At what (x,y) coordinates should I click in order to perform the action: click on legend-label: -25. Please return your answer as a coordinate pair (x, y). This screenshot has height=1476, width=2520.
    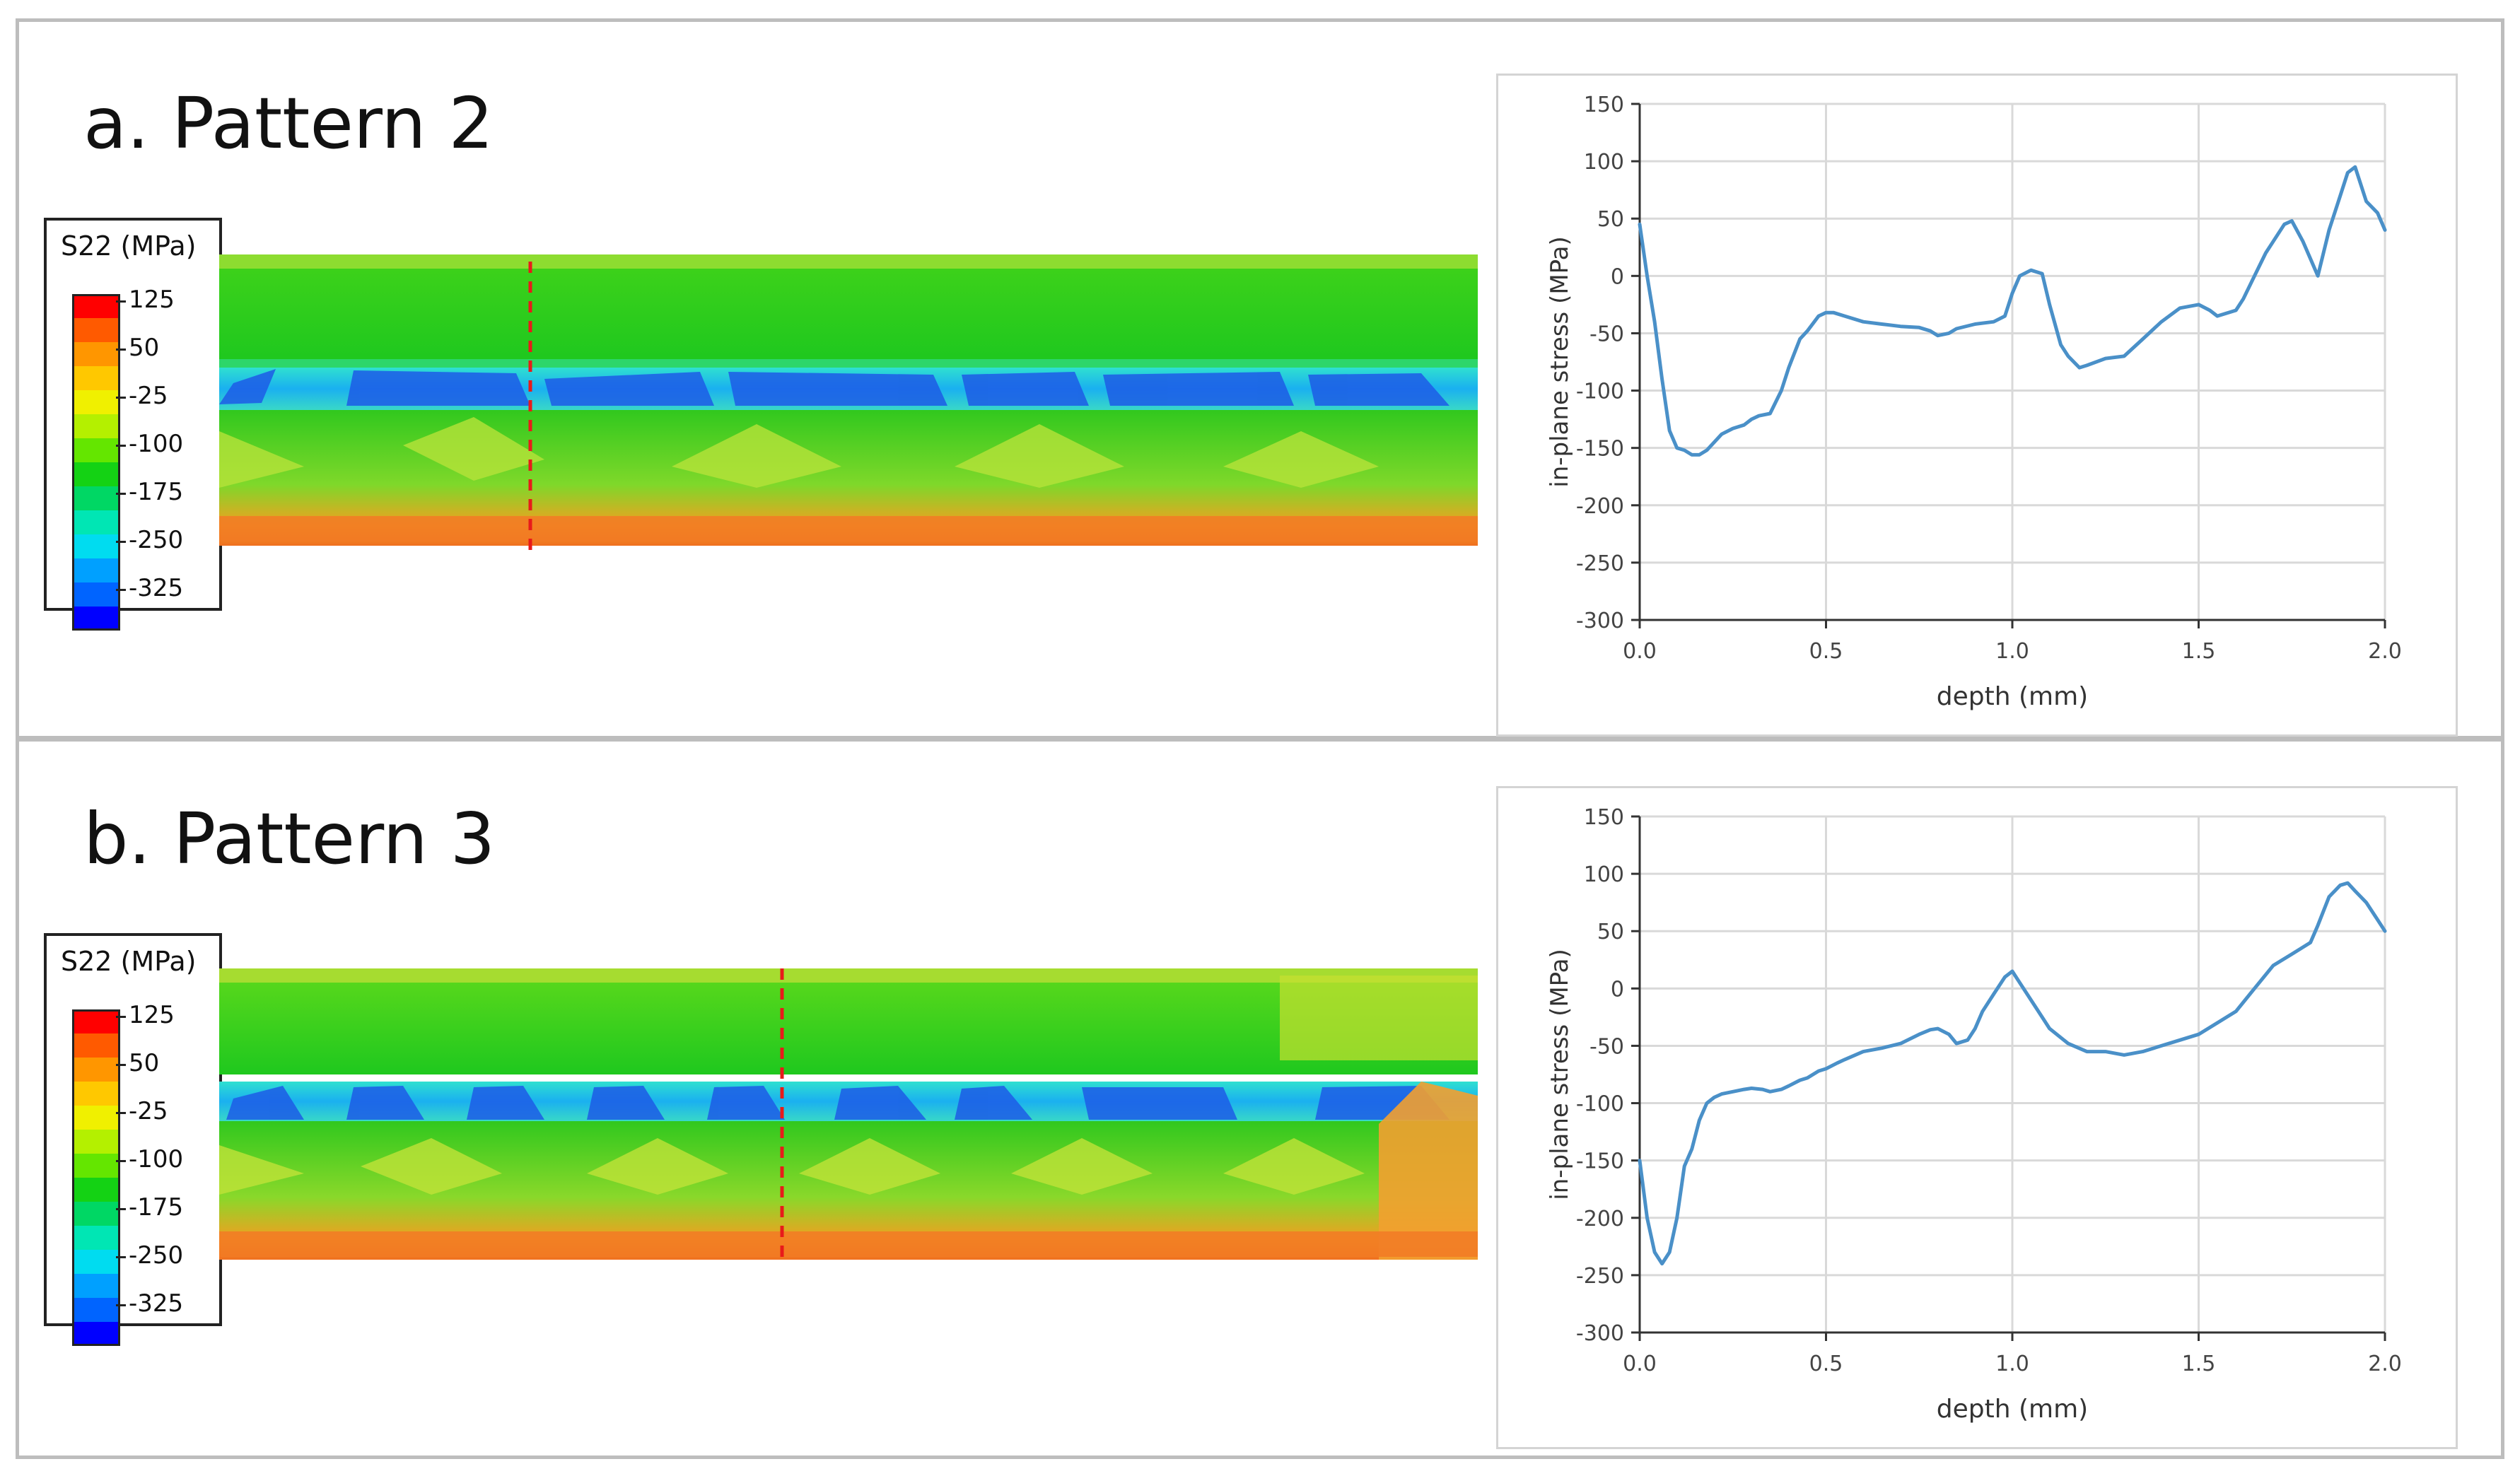
    Looking at the image, I should click on (148, 1111).